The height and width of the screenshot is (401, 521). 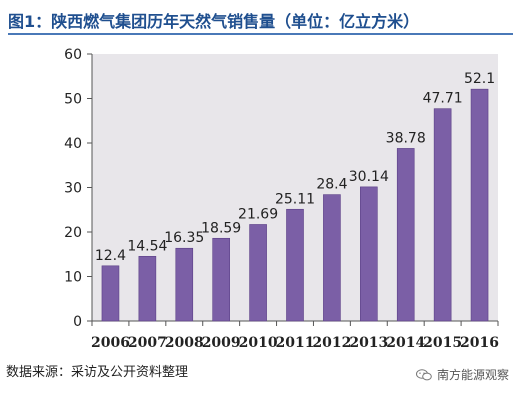 What do you see at coordinates (260, 34) in the screenshot?
I see `title-underline` at bounding box center [260, 34].